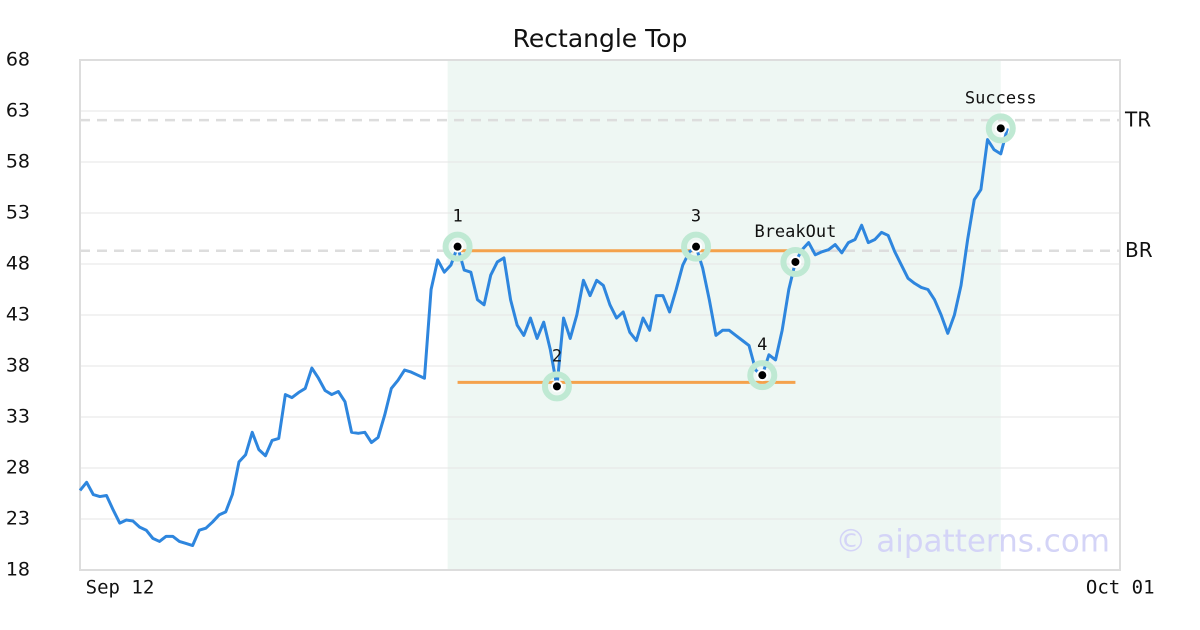 The width and height of the screenshot is (1200, 630). Describe the element at coordinates (1001, 98) in the screenshot. I see `marker-label: Success` at that location.